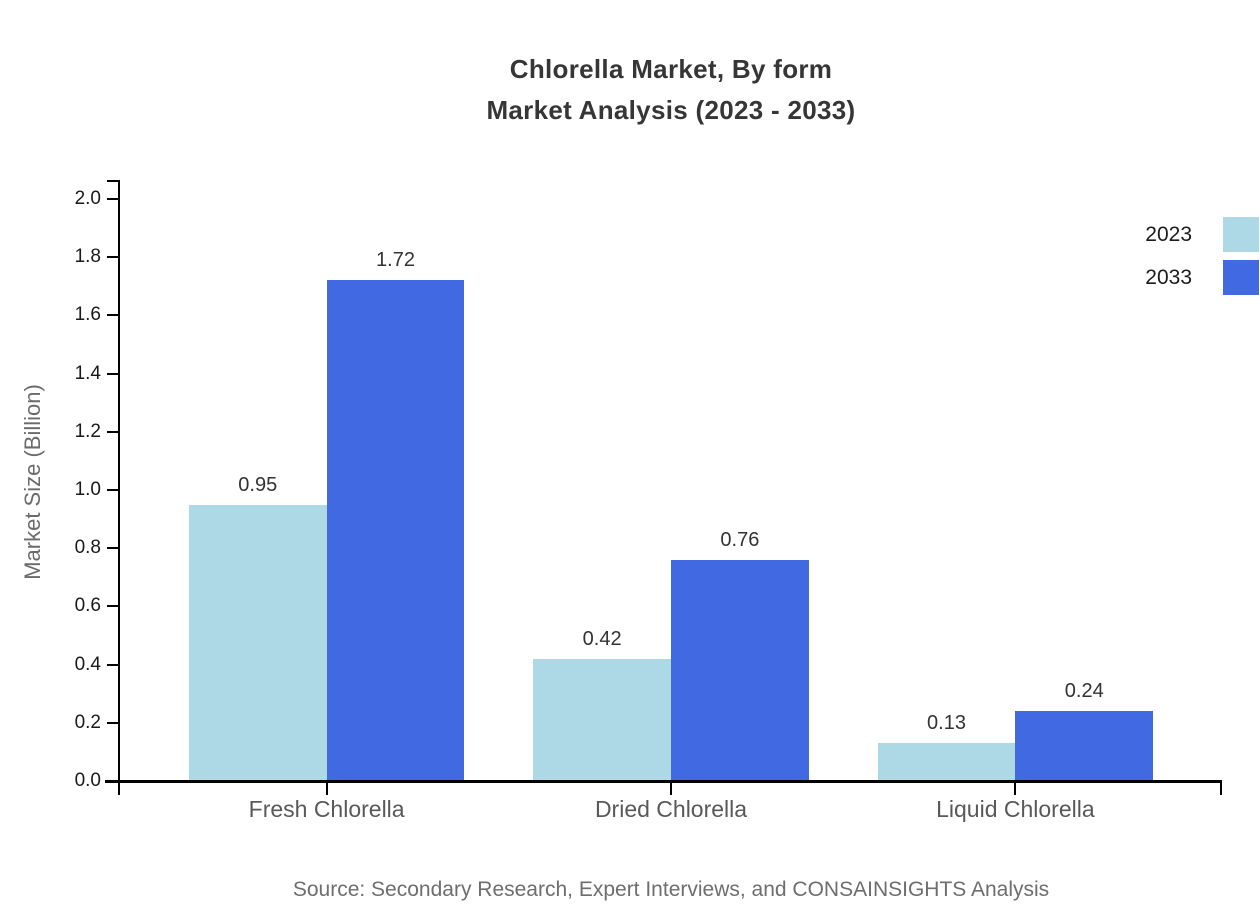  Describe the element at coordinates (395, 530) in the screenshot. I see `bar-2033-fresh-chlorella` at that location.